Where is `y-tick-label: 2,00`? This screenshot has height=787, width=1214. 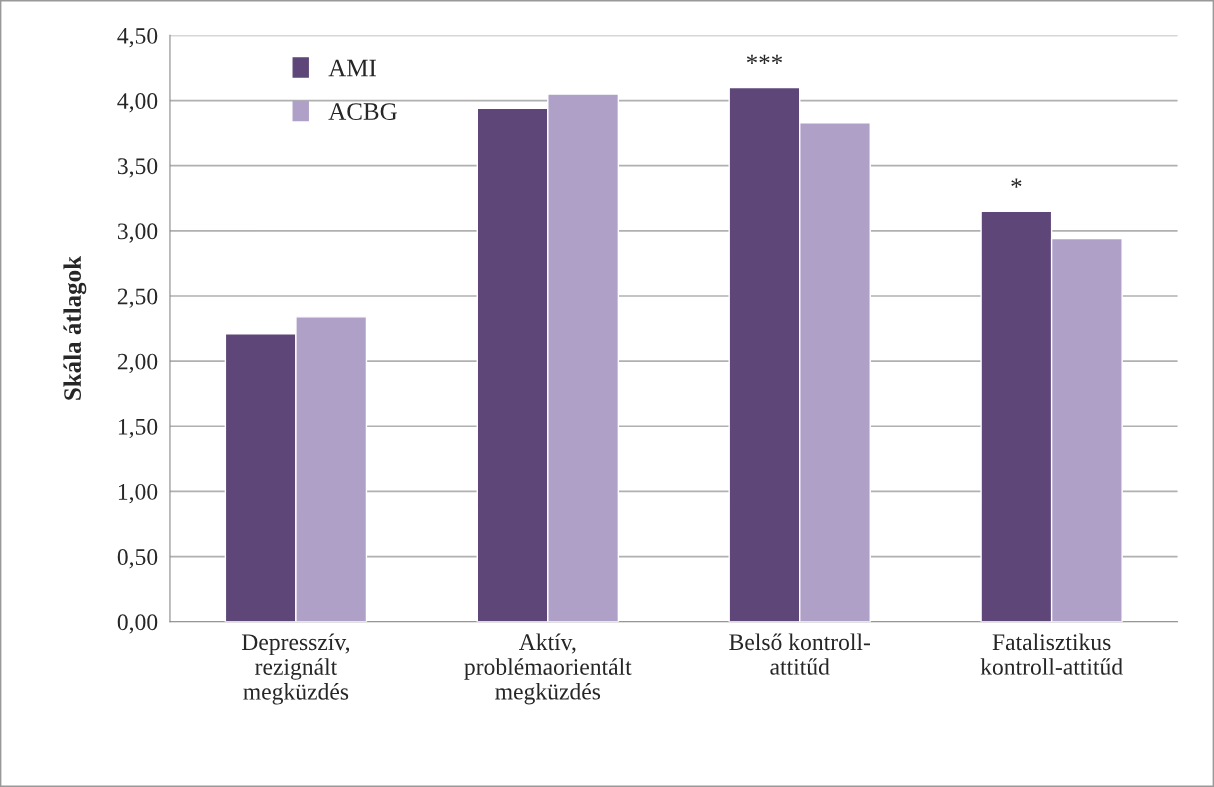 y-tick-label: 2,00 is located at coordinates (137, 363).